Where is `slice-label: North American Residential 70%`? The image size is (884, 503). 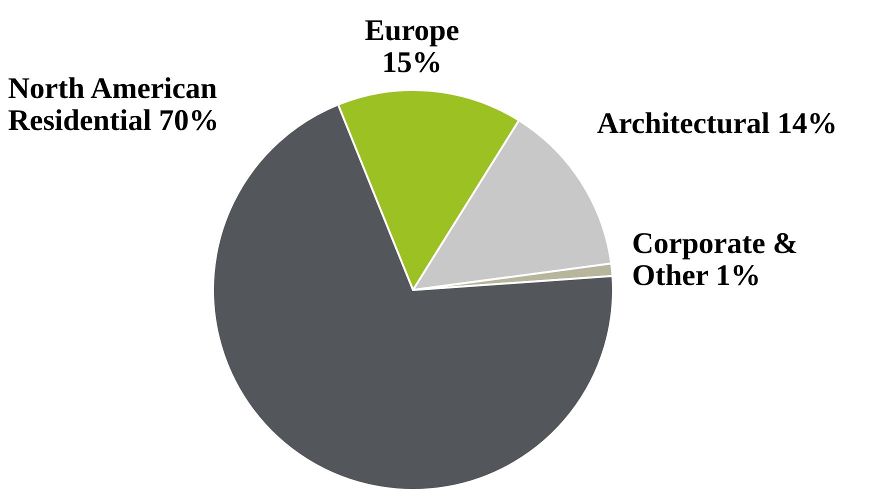
slice-label: North American Residential 70% is located at coordinates (113, 104).